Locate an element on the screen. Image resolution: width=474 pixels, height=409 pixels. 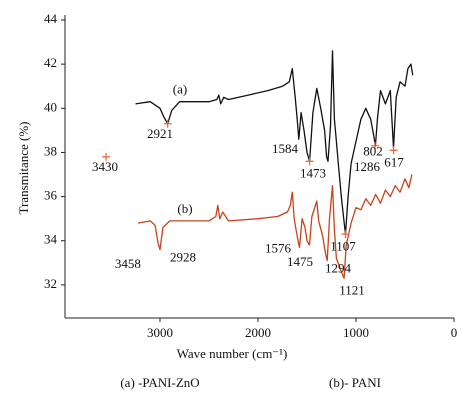
x-axis-label: Wave number (cm⁻¹) is located at coordinates (232, 353).